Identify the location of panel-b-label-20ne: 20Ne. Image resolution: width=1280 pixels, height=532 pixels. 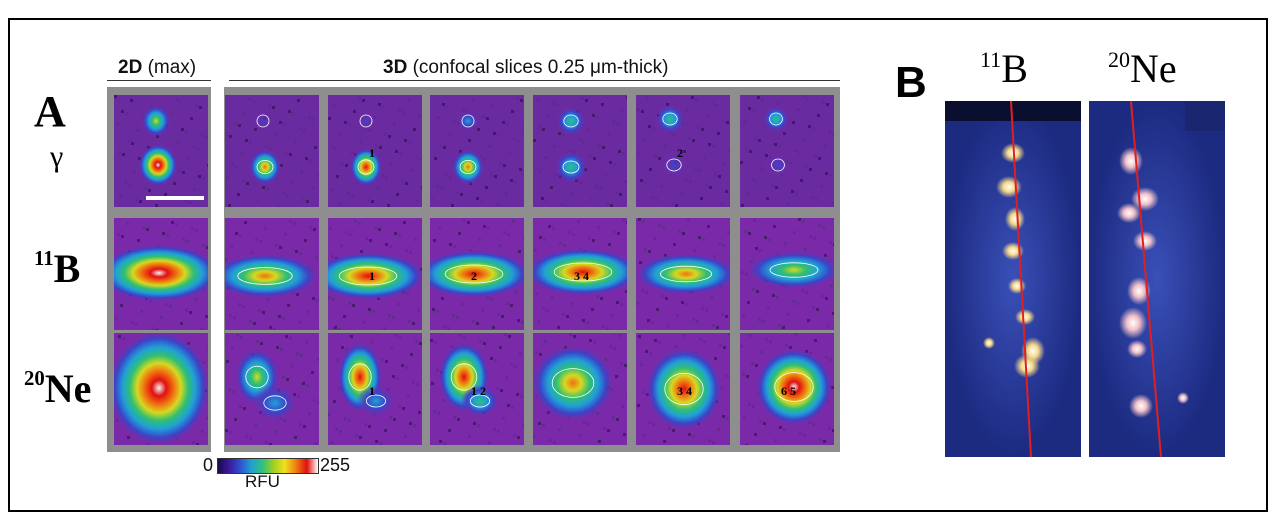
(1142, 68).